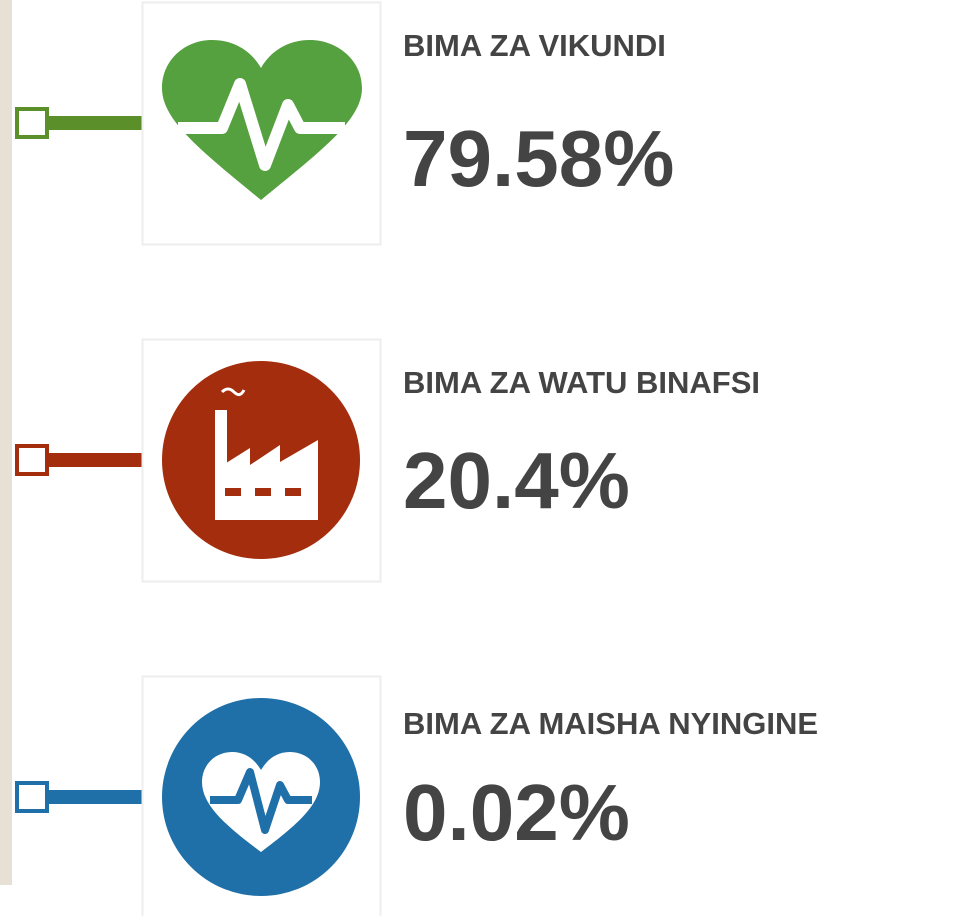 Image resolution: width=980 pixels, height=921 pixels. Describe the element at coordinates (534, 45) in the screenshot. I see `item-label: BIMA ZA VIKUNDI` at that location.